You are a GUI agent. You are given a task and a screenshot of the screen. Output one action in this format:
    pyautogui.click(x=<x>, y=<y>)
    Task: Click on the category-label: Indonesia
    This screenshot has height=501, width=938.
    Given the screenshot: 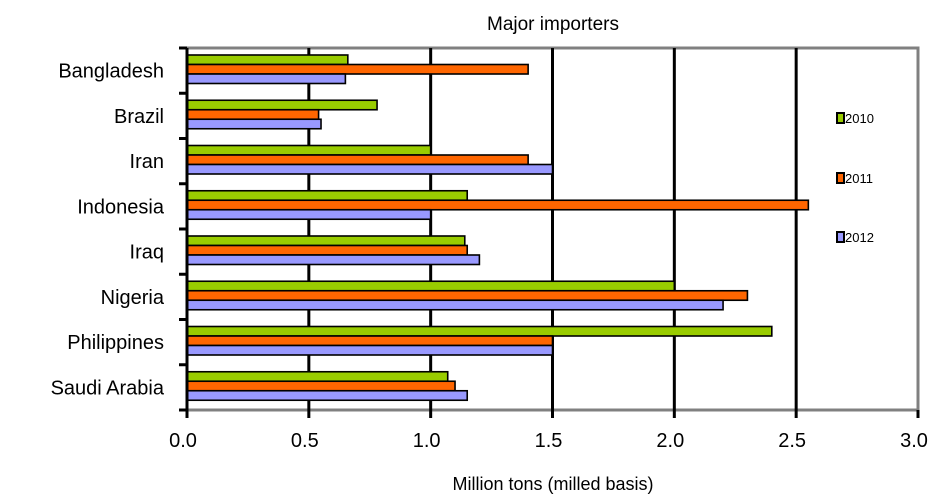 What is the action you would take?
    pyautogui.click(x=121, y=207)
    